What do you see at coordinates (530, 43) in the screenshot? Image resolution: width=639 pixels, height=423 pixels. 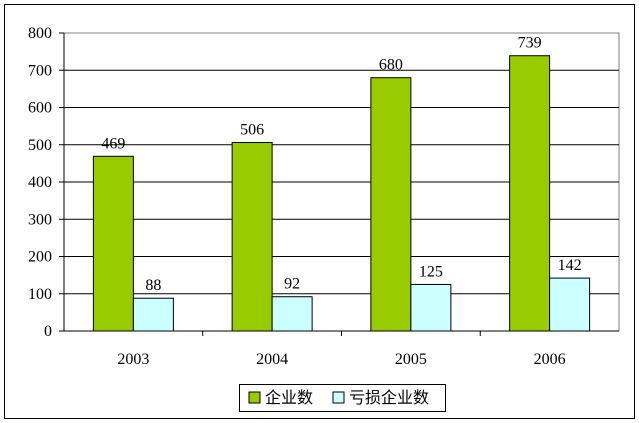 I see `data-label: 739` at bounding box center [530, 43].